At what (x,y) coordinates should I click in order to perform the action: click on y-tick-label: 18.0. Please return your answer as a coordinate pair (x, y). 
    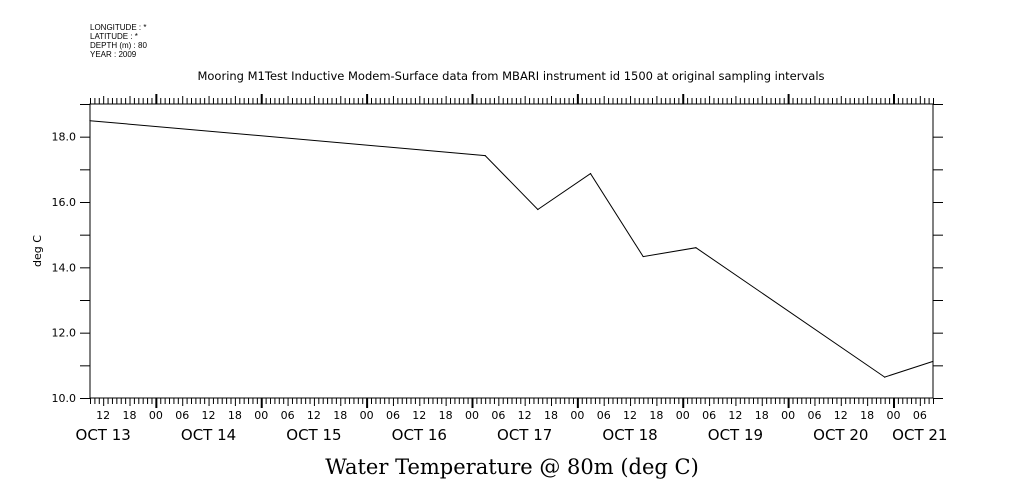
    Looking at the image, I should click on (64, 137).